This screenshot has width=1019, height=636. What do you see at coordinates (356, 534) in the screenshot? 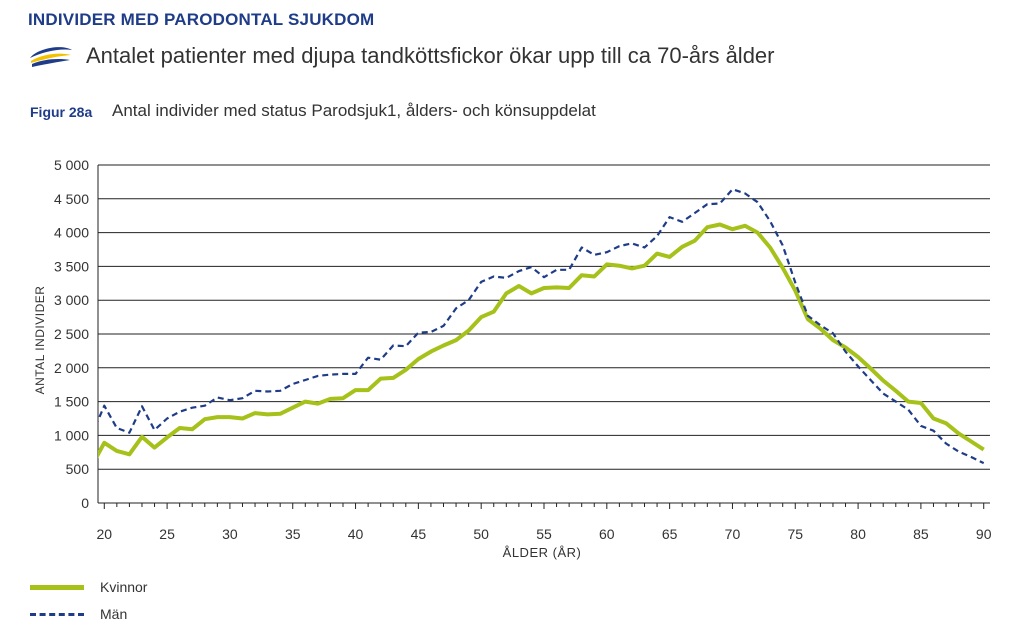
I see `x-tick-label: 40` at bounding box center [356, 534].